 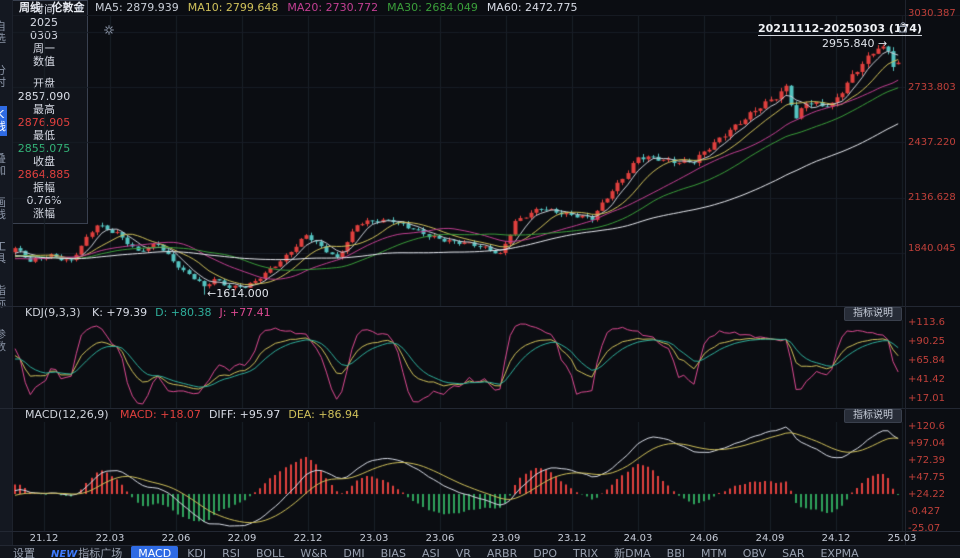 What do you see at coordinates (839, 552) in the screenshot?
I see `indicator-tab-expma: EXPMA` at bounding box center [839, 552].